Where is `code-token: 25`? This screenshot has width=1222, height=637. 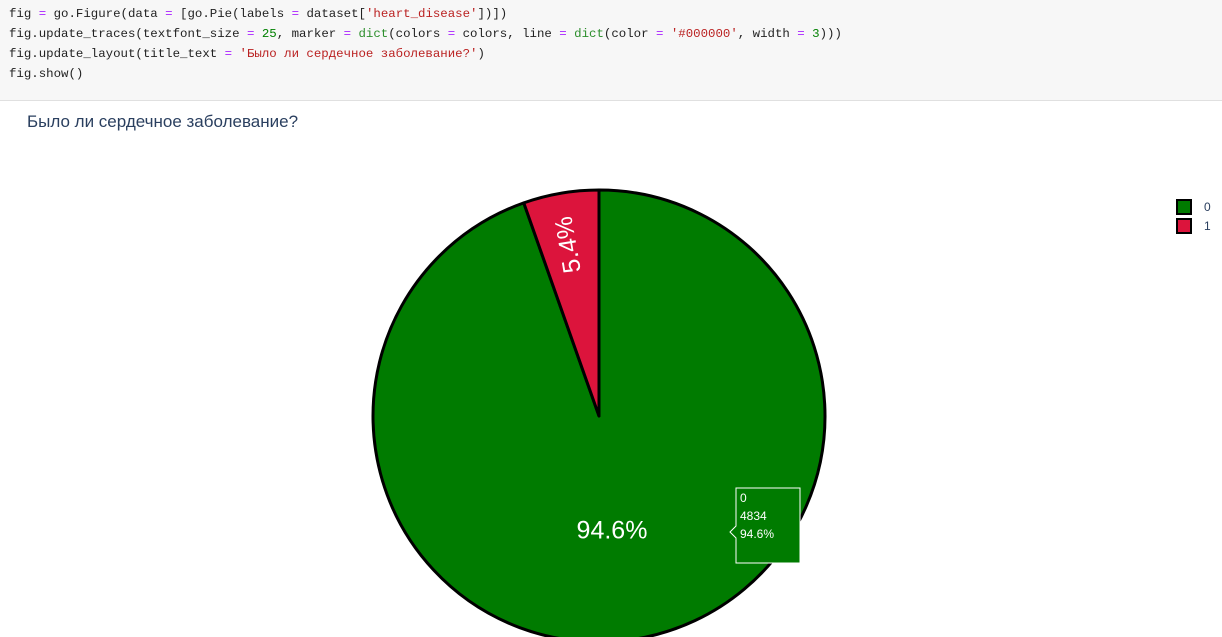
code-token: 25 is located at coordinates (269, 34).